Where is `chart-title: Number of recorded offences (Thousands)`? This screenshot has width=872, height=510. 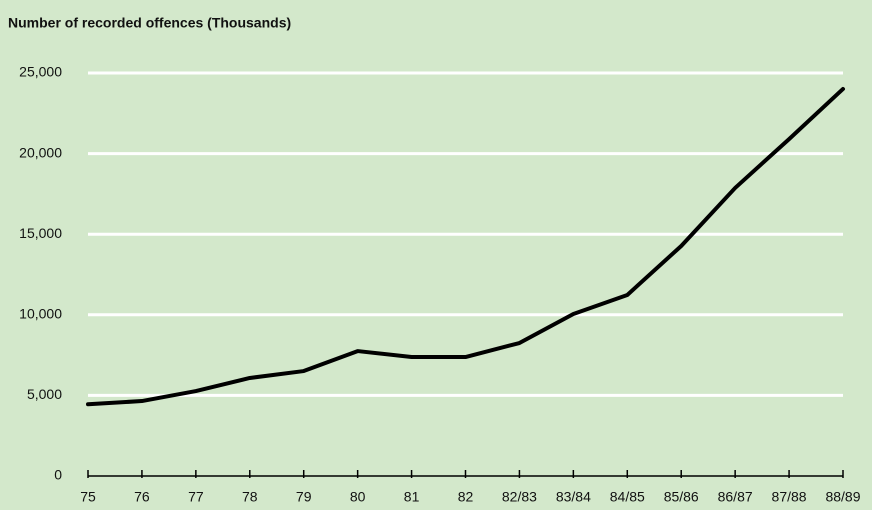
chart-title: Number of recorded offences (Thousands) is located at coordinates (149, 23).